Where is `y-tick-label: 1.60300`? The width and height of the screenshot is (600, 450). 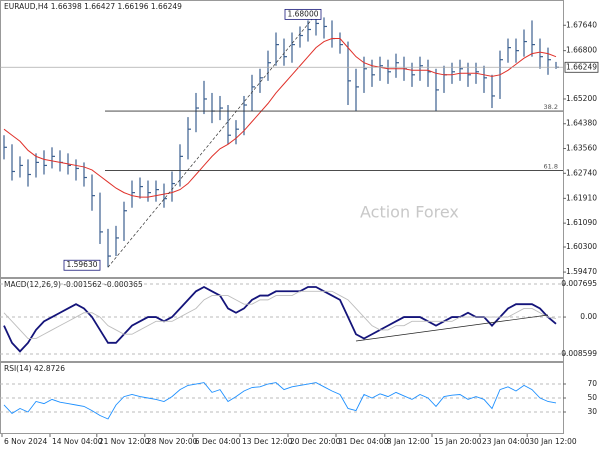 y-tick-label: 1.60300 is located at coordinates (581, 246).